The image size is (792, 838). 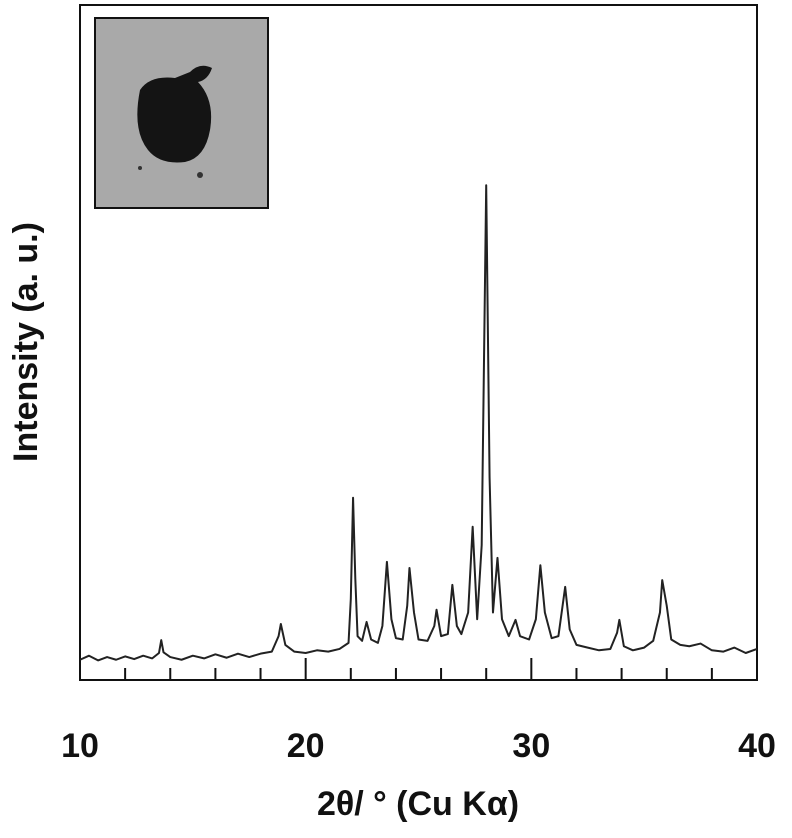 I want to click on inset-photo, so click(x=181, y=113).